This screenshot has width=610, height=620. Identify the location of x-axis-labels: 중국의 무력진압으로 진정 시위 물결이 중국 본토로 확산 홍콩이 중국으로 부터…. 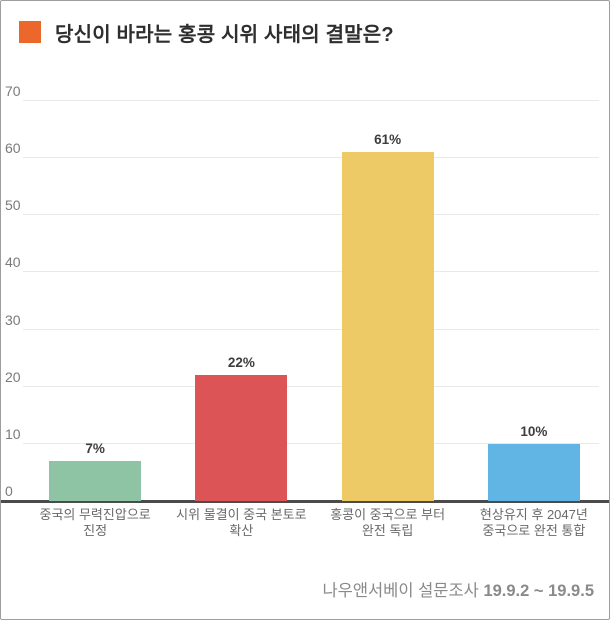
(314, 523).